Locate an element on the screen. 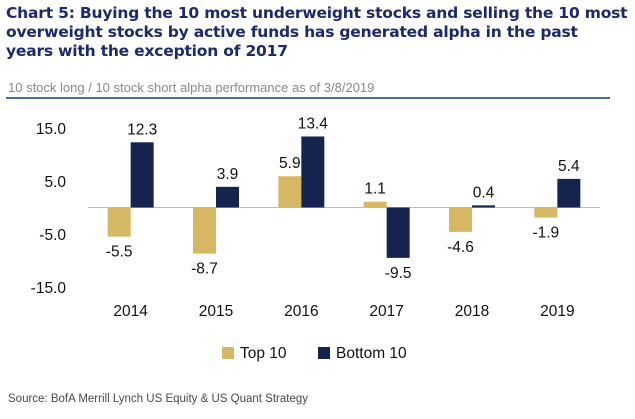 The image size is (635, 419). y-tick-label: 5.0 is located at coordinates (55, 182).